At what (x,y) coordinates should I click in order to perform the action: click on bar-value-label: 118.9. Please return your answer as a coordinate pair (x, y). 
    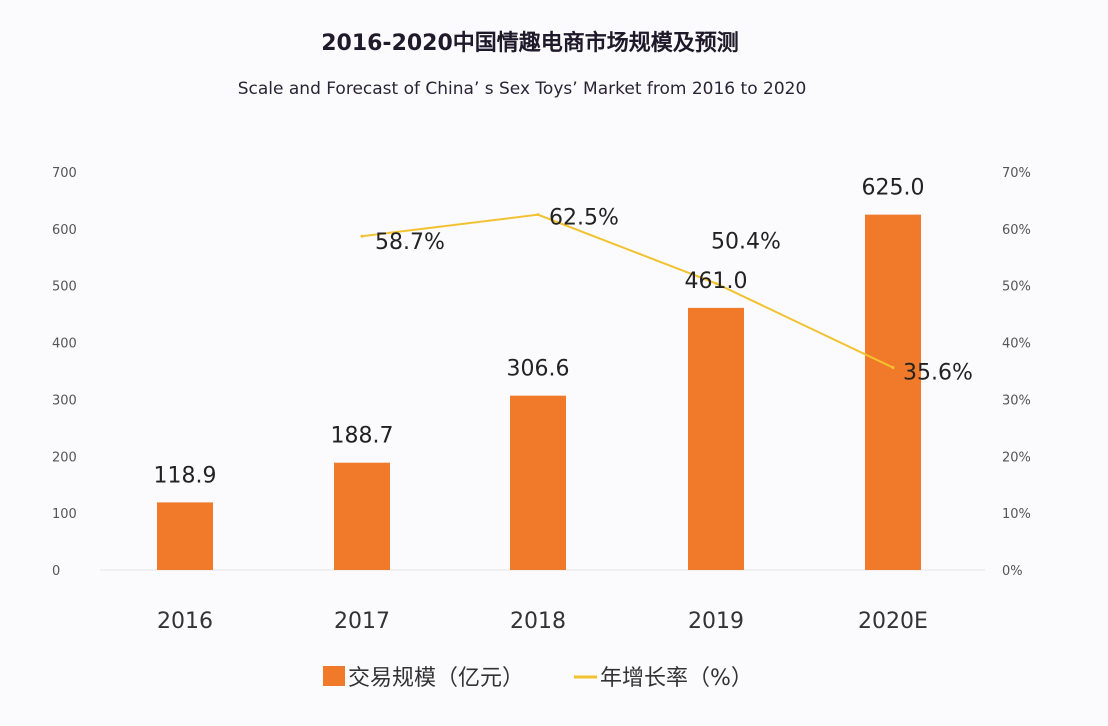
    Looking at the image, I should click on (185, 475).